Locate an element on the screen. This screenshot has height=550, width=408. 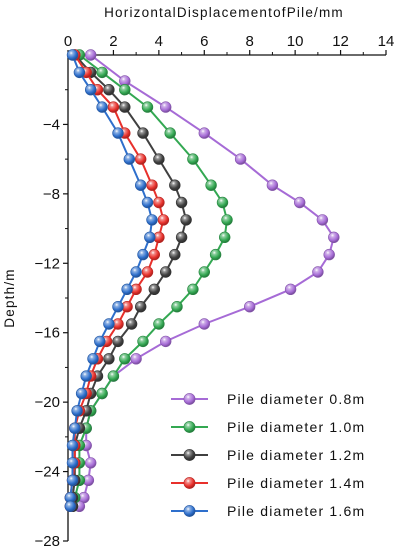
legend-entry-2: Pile diameter 1.2m is located at coordinates (267, 455).